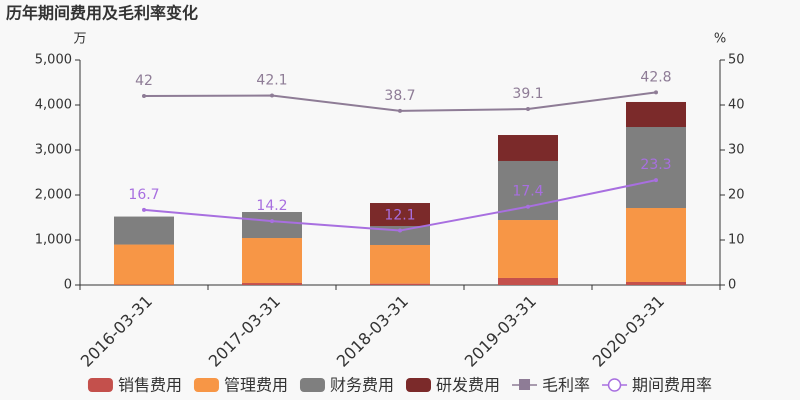  What do you see at coordinates (144, 81) in the screenshot?
I see `data-label: 42` at bounding box center [144, 81].